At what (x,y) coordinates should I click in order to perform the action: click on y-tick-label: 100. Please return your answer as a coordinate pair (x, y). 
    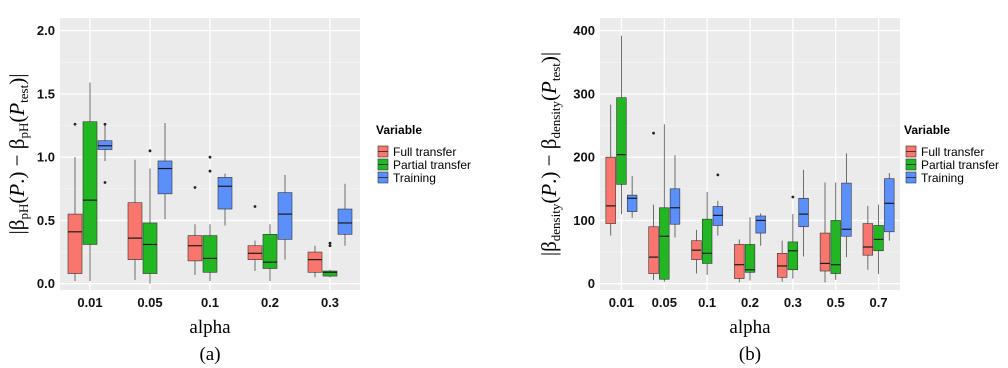
    Looking at the image, I should click on (584, 220).